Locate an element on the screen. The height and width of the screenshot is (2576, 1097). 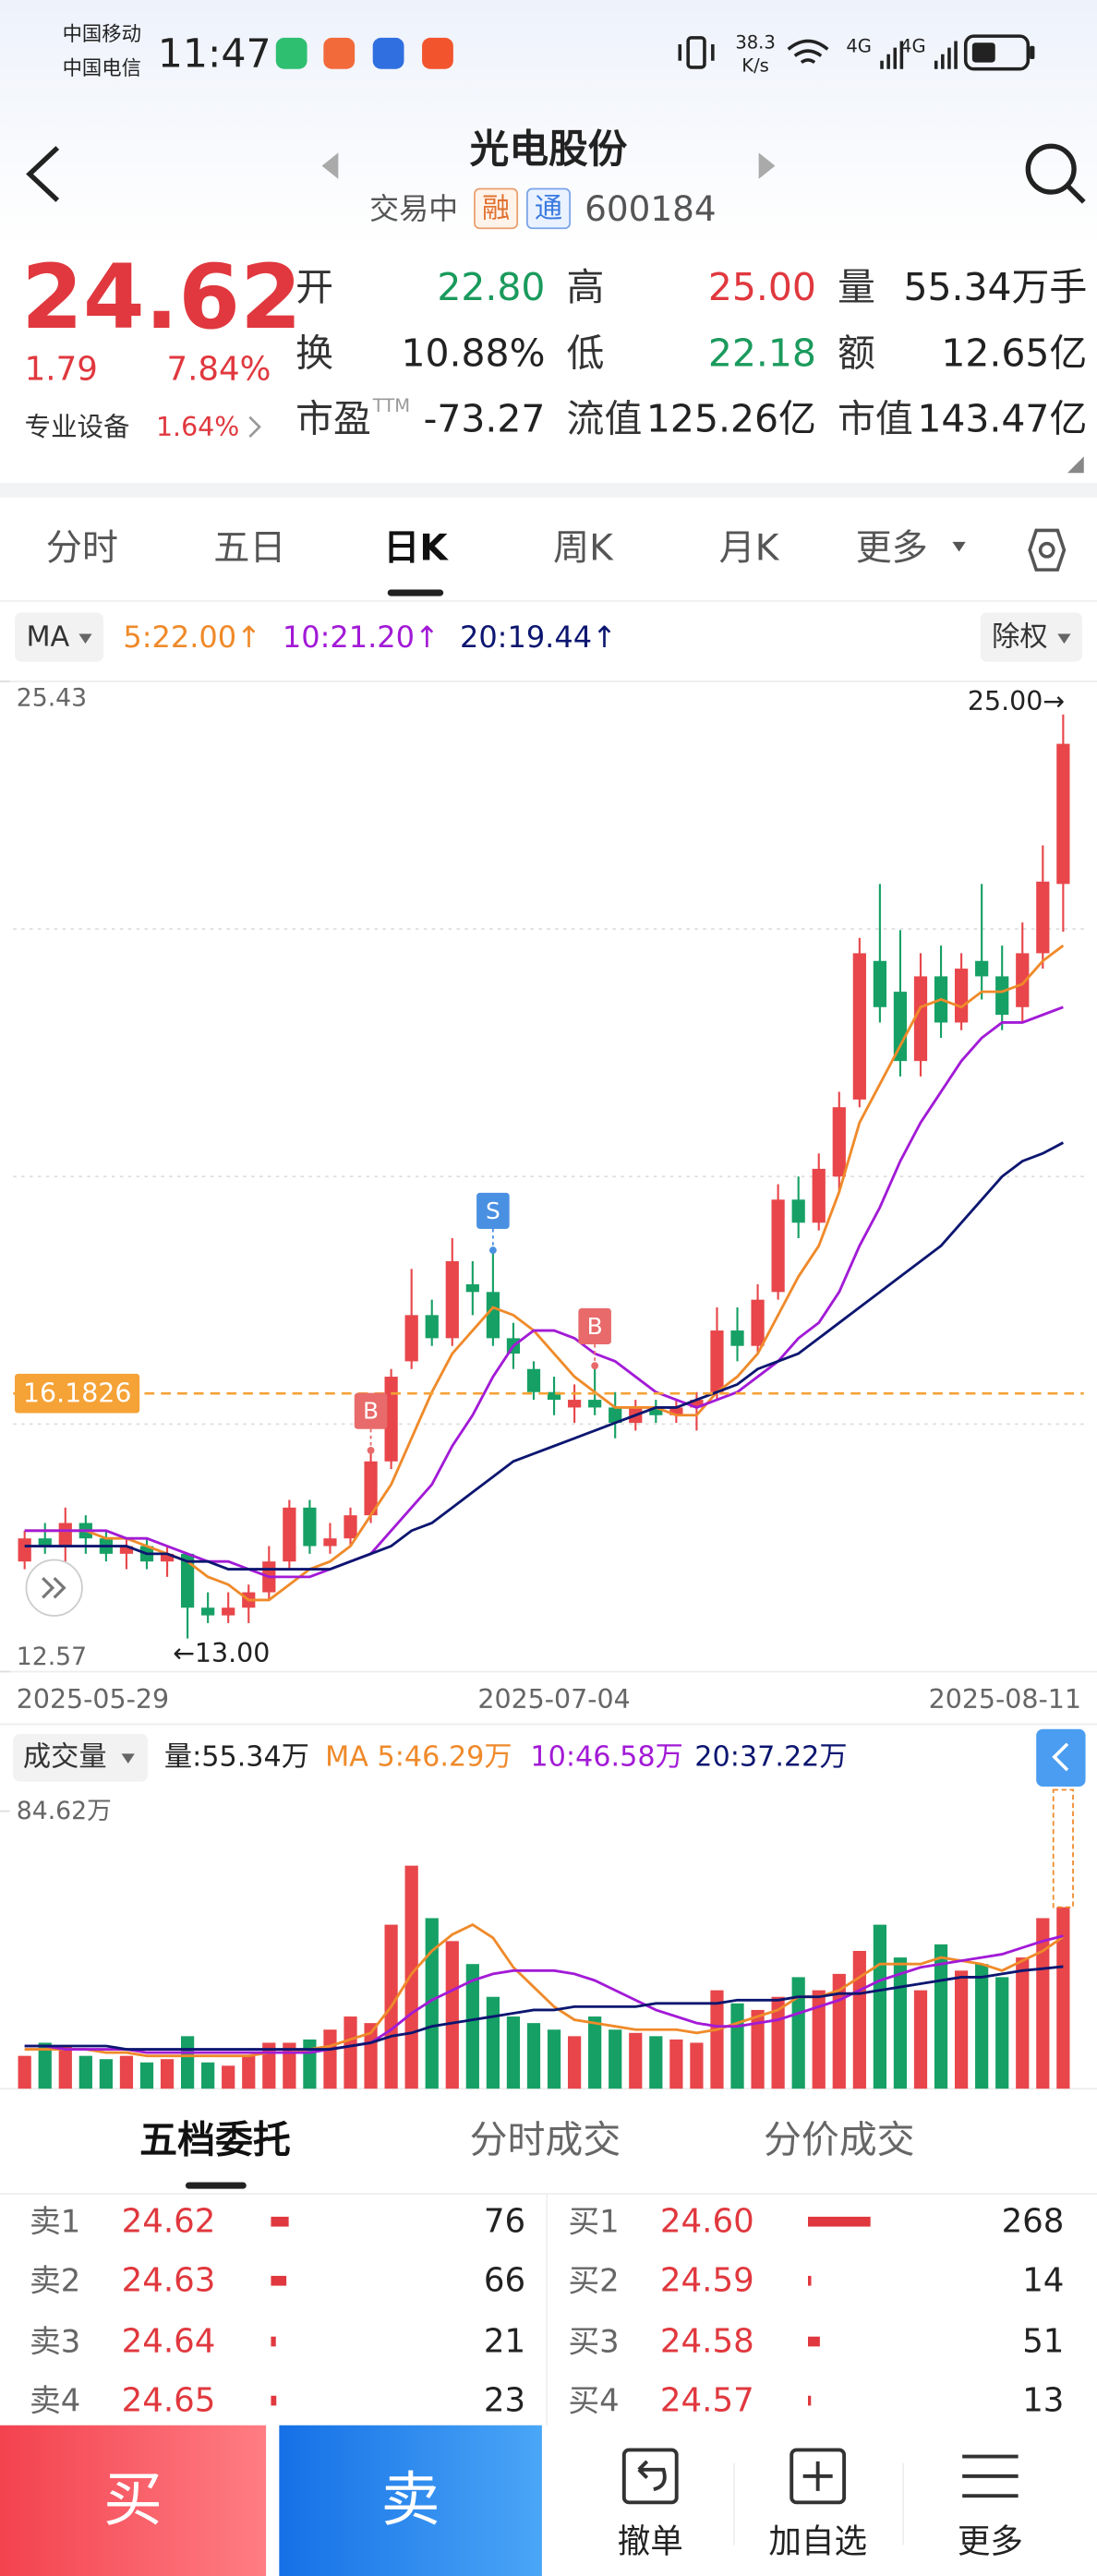
order-level: 买2 is located at coordinates (593, 2281).